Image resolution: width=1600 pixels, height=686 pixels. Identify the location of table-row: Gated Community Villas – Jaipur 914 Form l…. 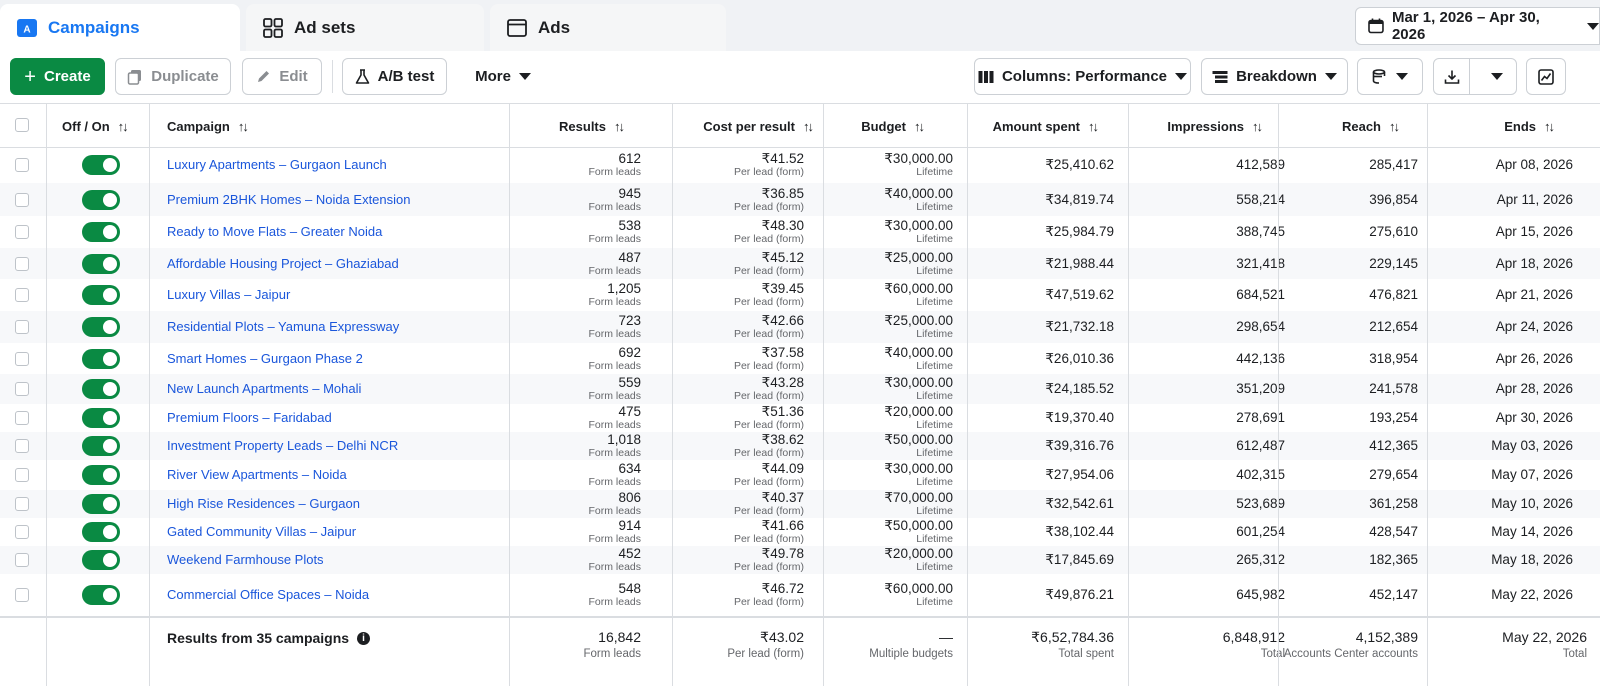
(800, 532).